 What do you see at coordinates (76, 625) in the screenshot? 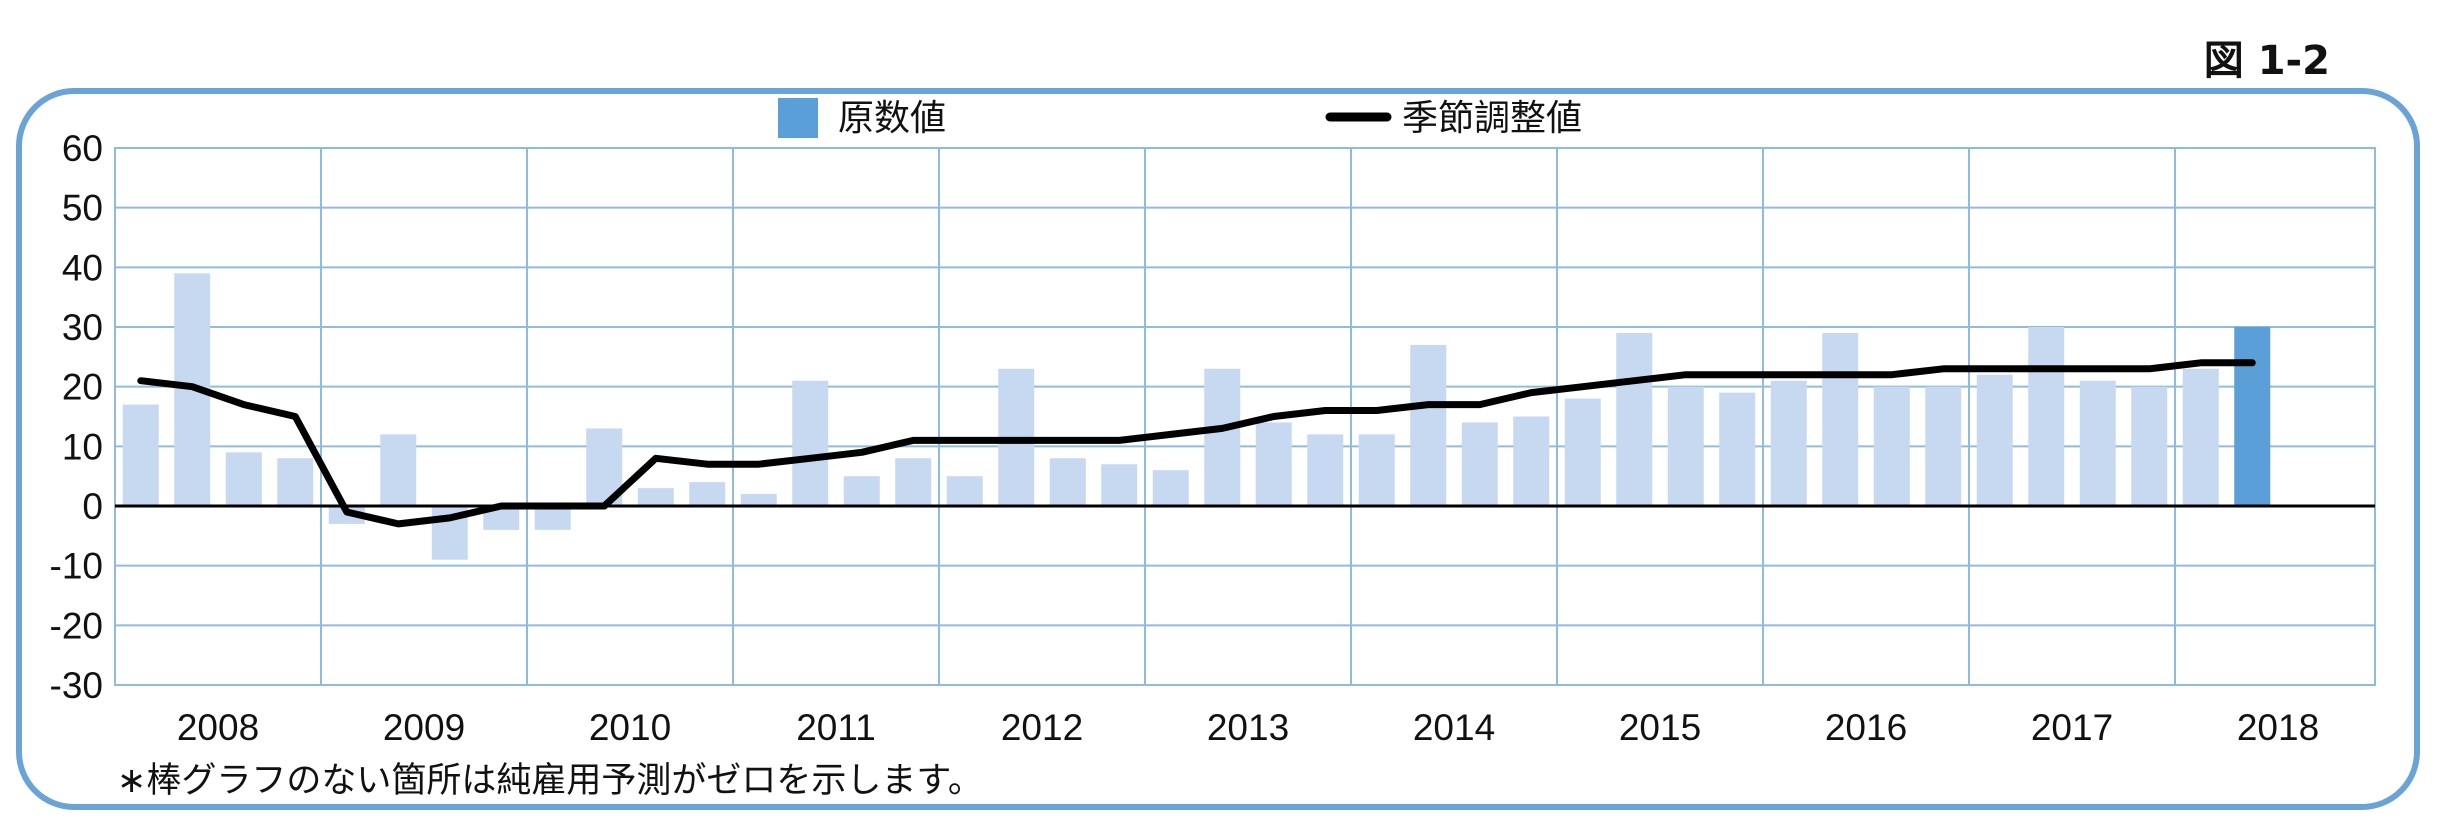
I see `y-tick-label: -20` at bounding box center [76, 625].